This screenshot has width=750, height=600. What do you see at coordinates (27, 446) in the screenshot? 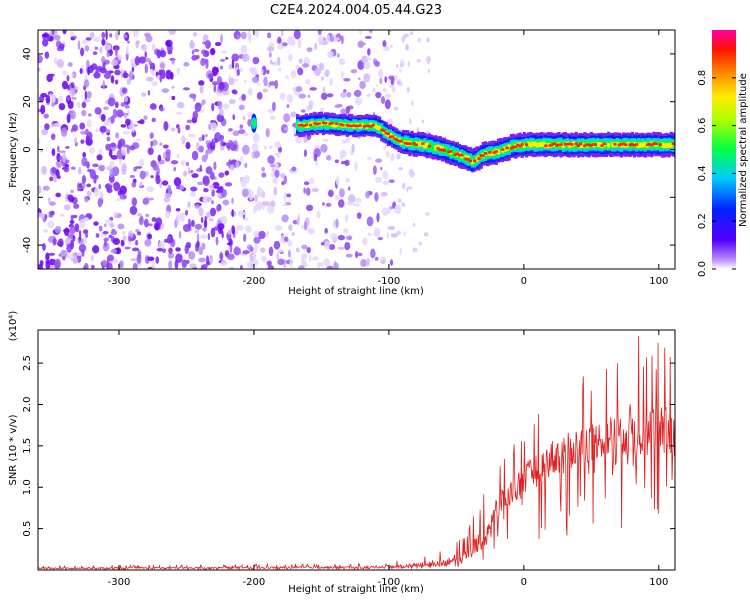
I see `snr-ytick-label: 1.5` at bounding box center [27, 446].